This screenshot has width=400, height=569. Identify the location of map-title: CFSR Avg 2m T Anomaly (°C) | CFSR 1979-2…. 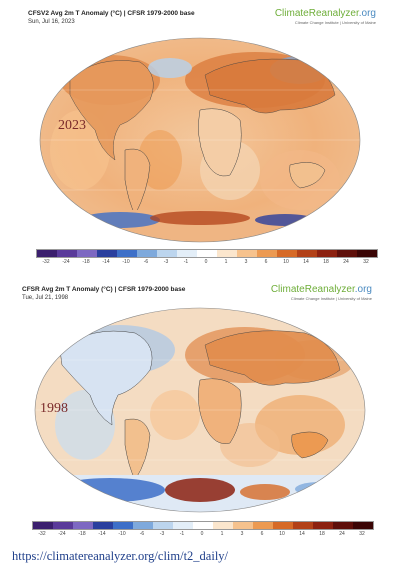
(104, 289).